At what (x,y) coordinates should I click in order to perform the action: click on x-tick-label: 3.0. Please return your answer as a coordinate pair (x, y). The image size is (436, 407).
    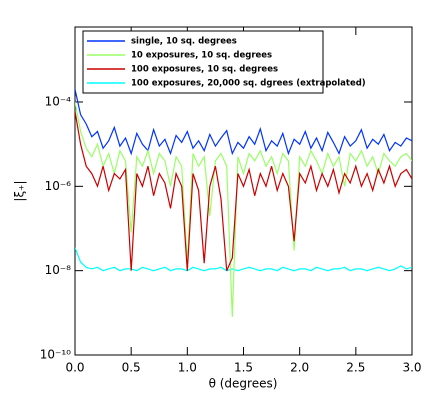
    Looking at the image, I should click on (411, 368).